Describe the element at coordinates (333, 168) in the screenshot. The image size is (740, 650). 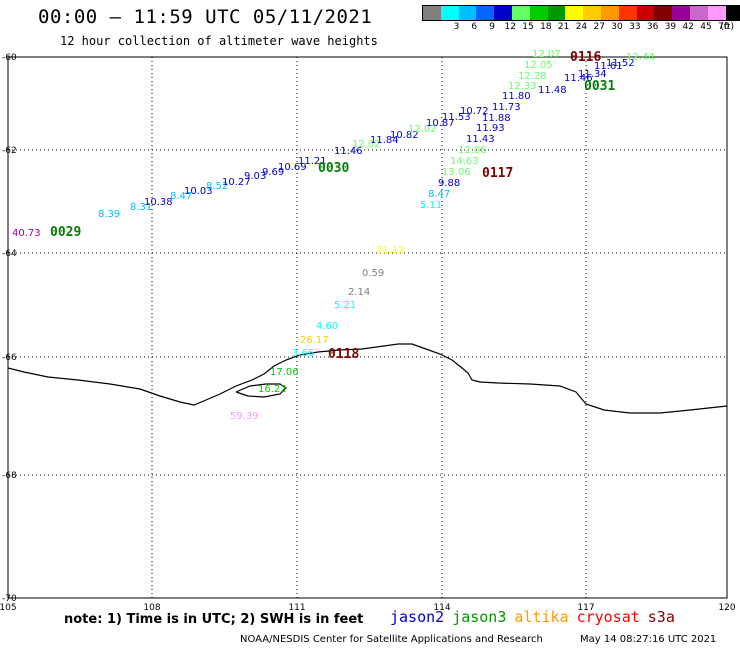
I see `pass-time-label: 0030` at that location.